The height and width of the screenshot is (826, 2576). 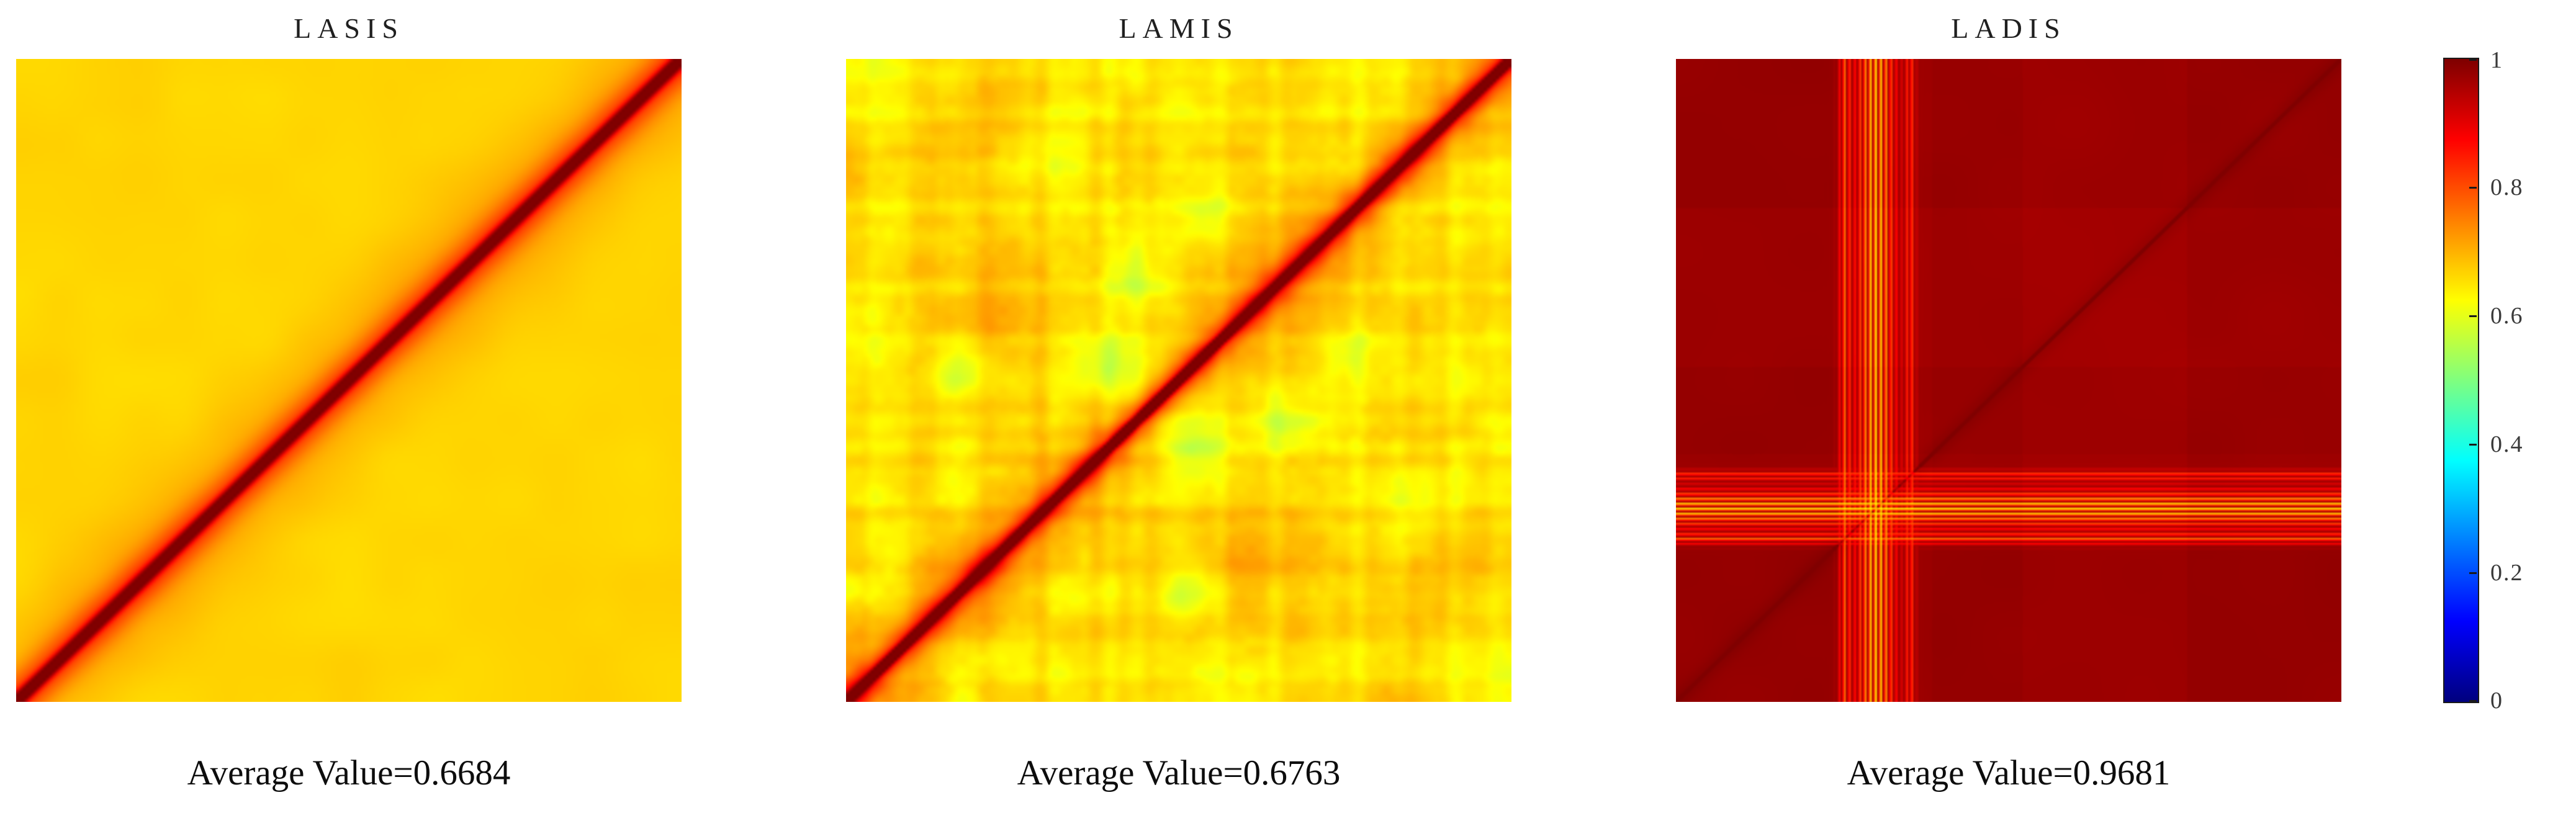 I want to click on colorbar, so click(x=2461, y=380).